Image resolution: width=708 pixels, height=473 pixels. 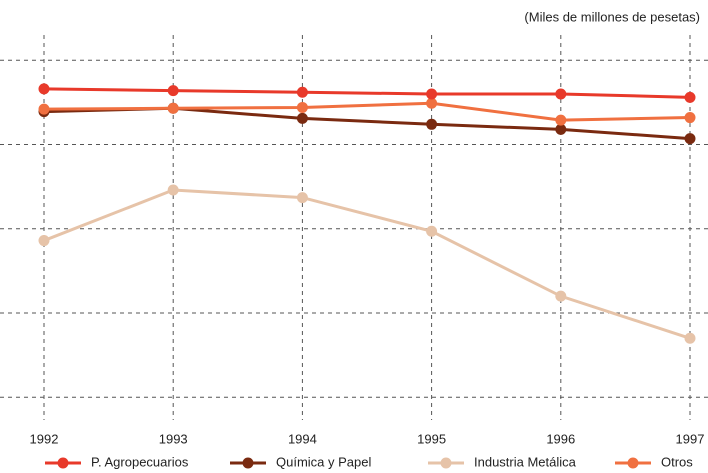 I want to click on x-tick-label: 1994, so click(x=302, y=438).